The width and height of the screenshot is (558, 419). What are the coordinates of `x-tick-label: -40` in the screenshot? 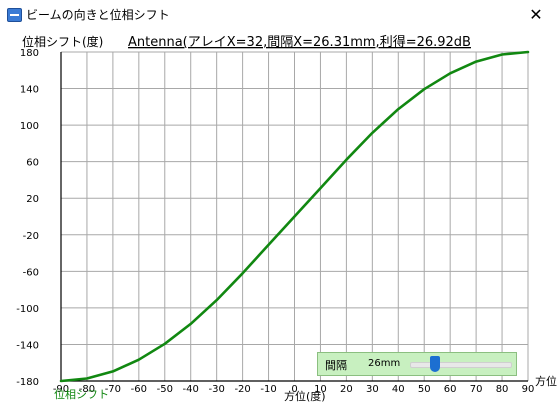 It's located at (191, 389).